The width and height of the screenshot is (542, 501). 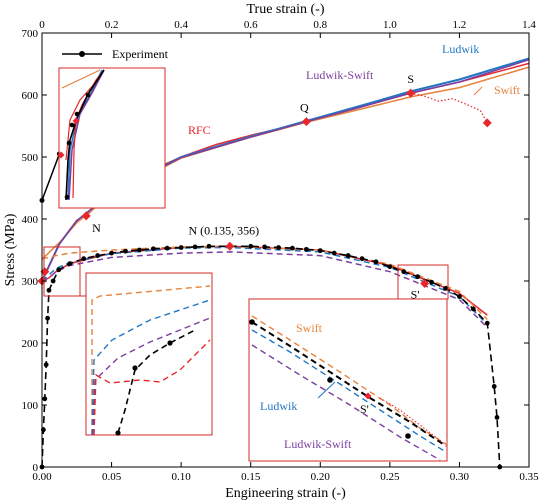 I want to click on inset1-ludwik-swift, so click(x=86, y=135).